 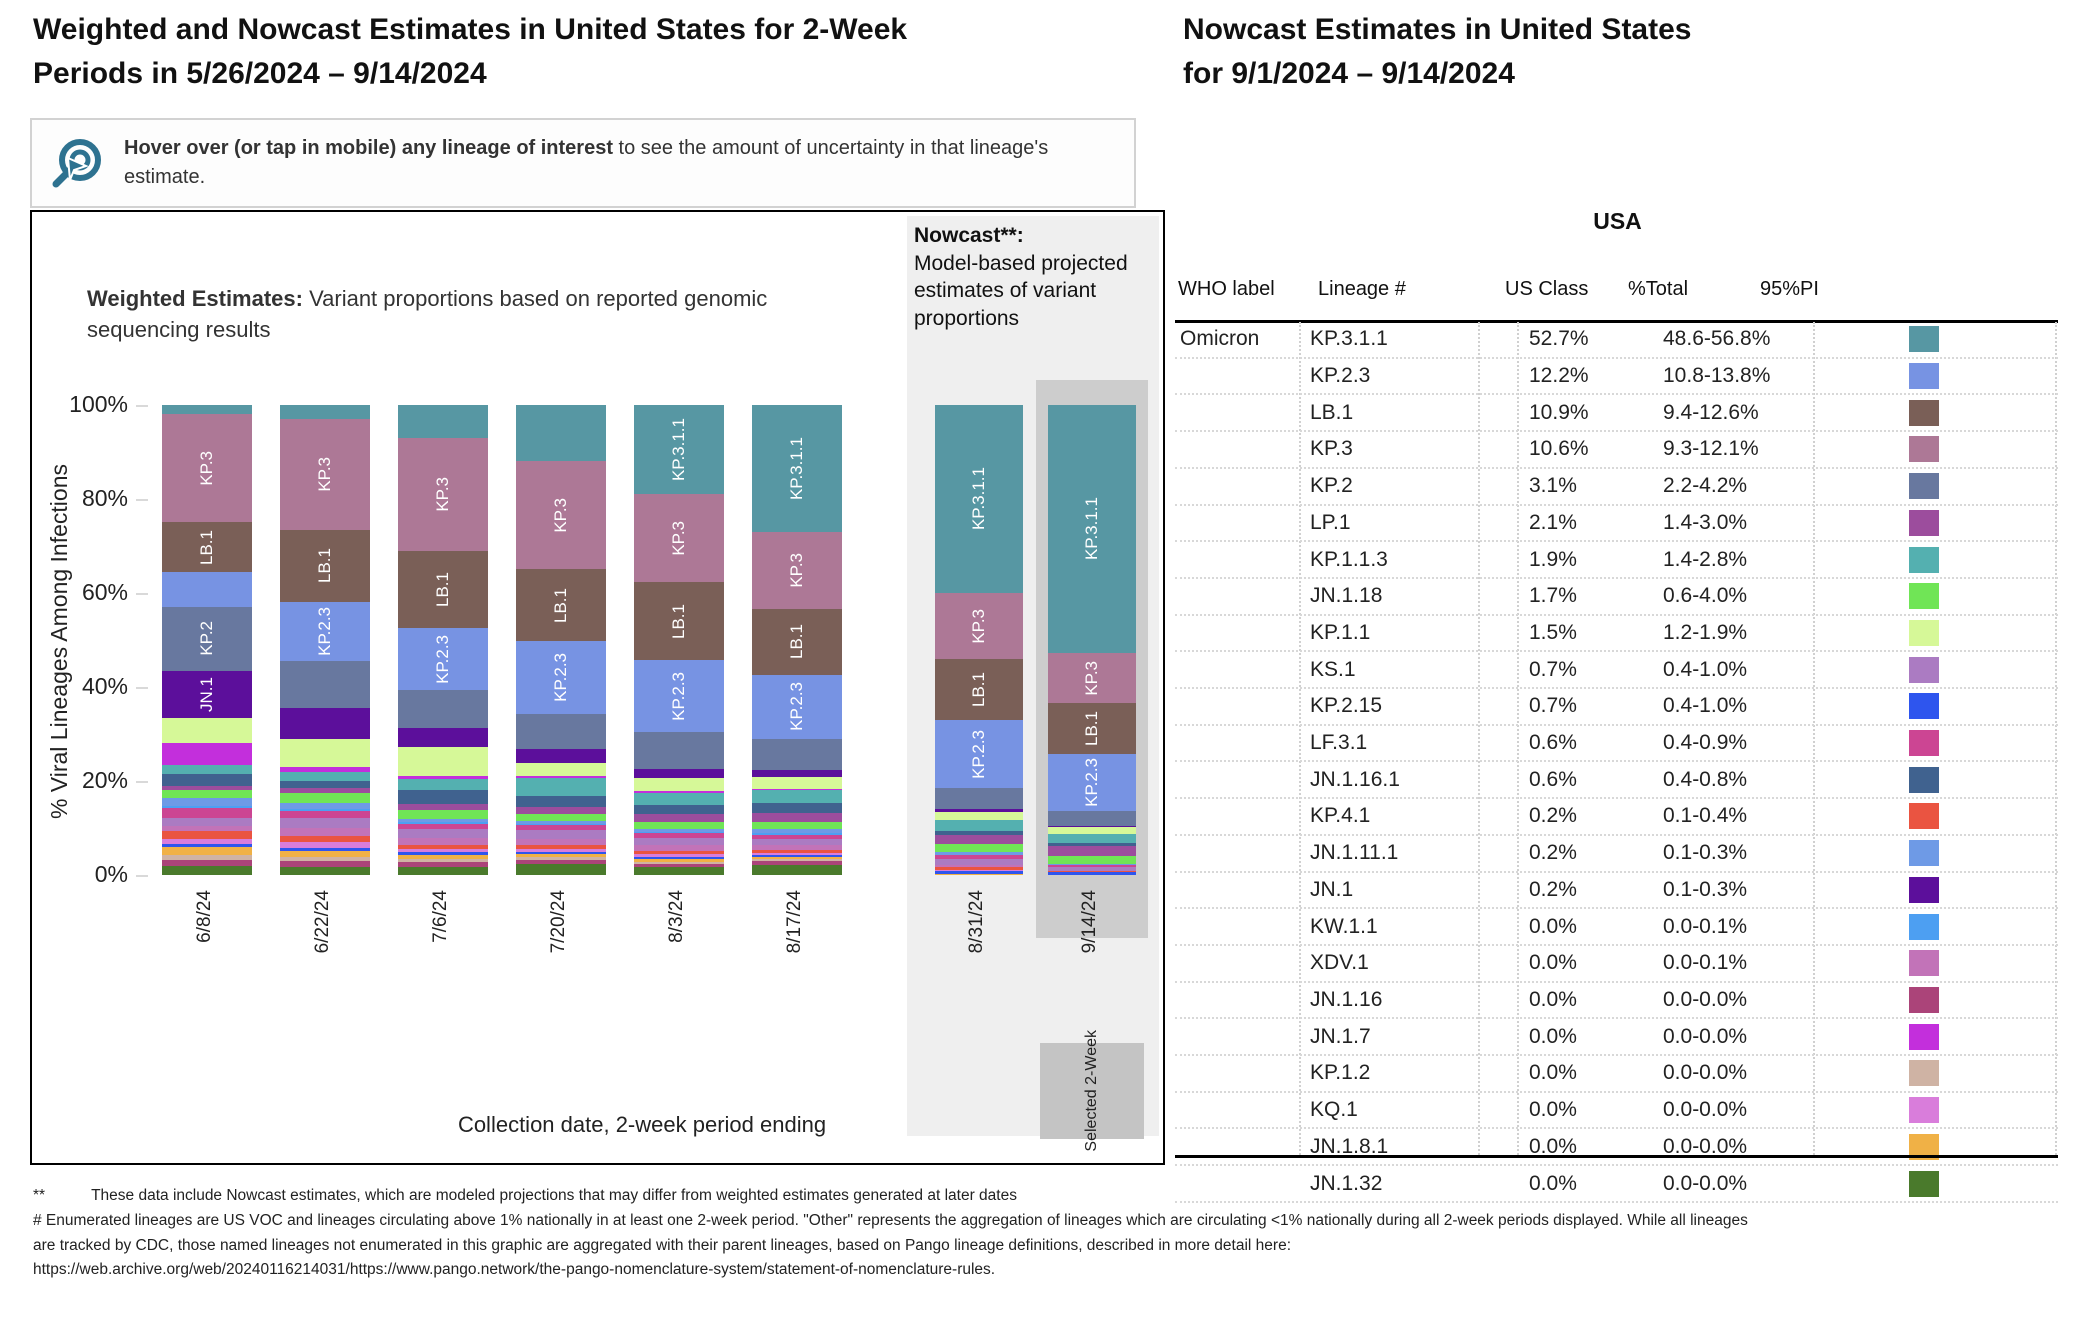 I want to click on table-row-KQ.1: KQ.1 0.0% 0.0-0.0%, so click(x=1616, y=1111).